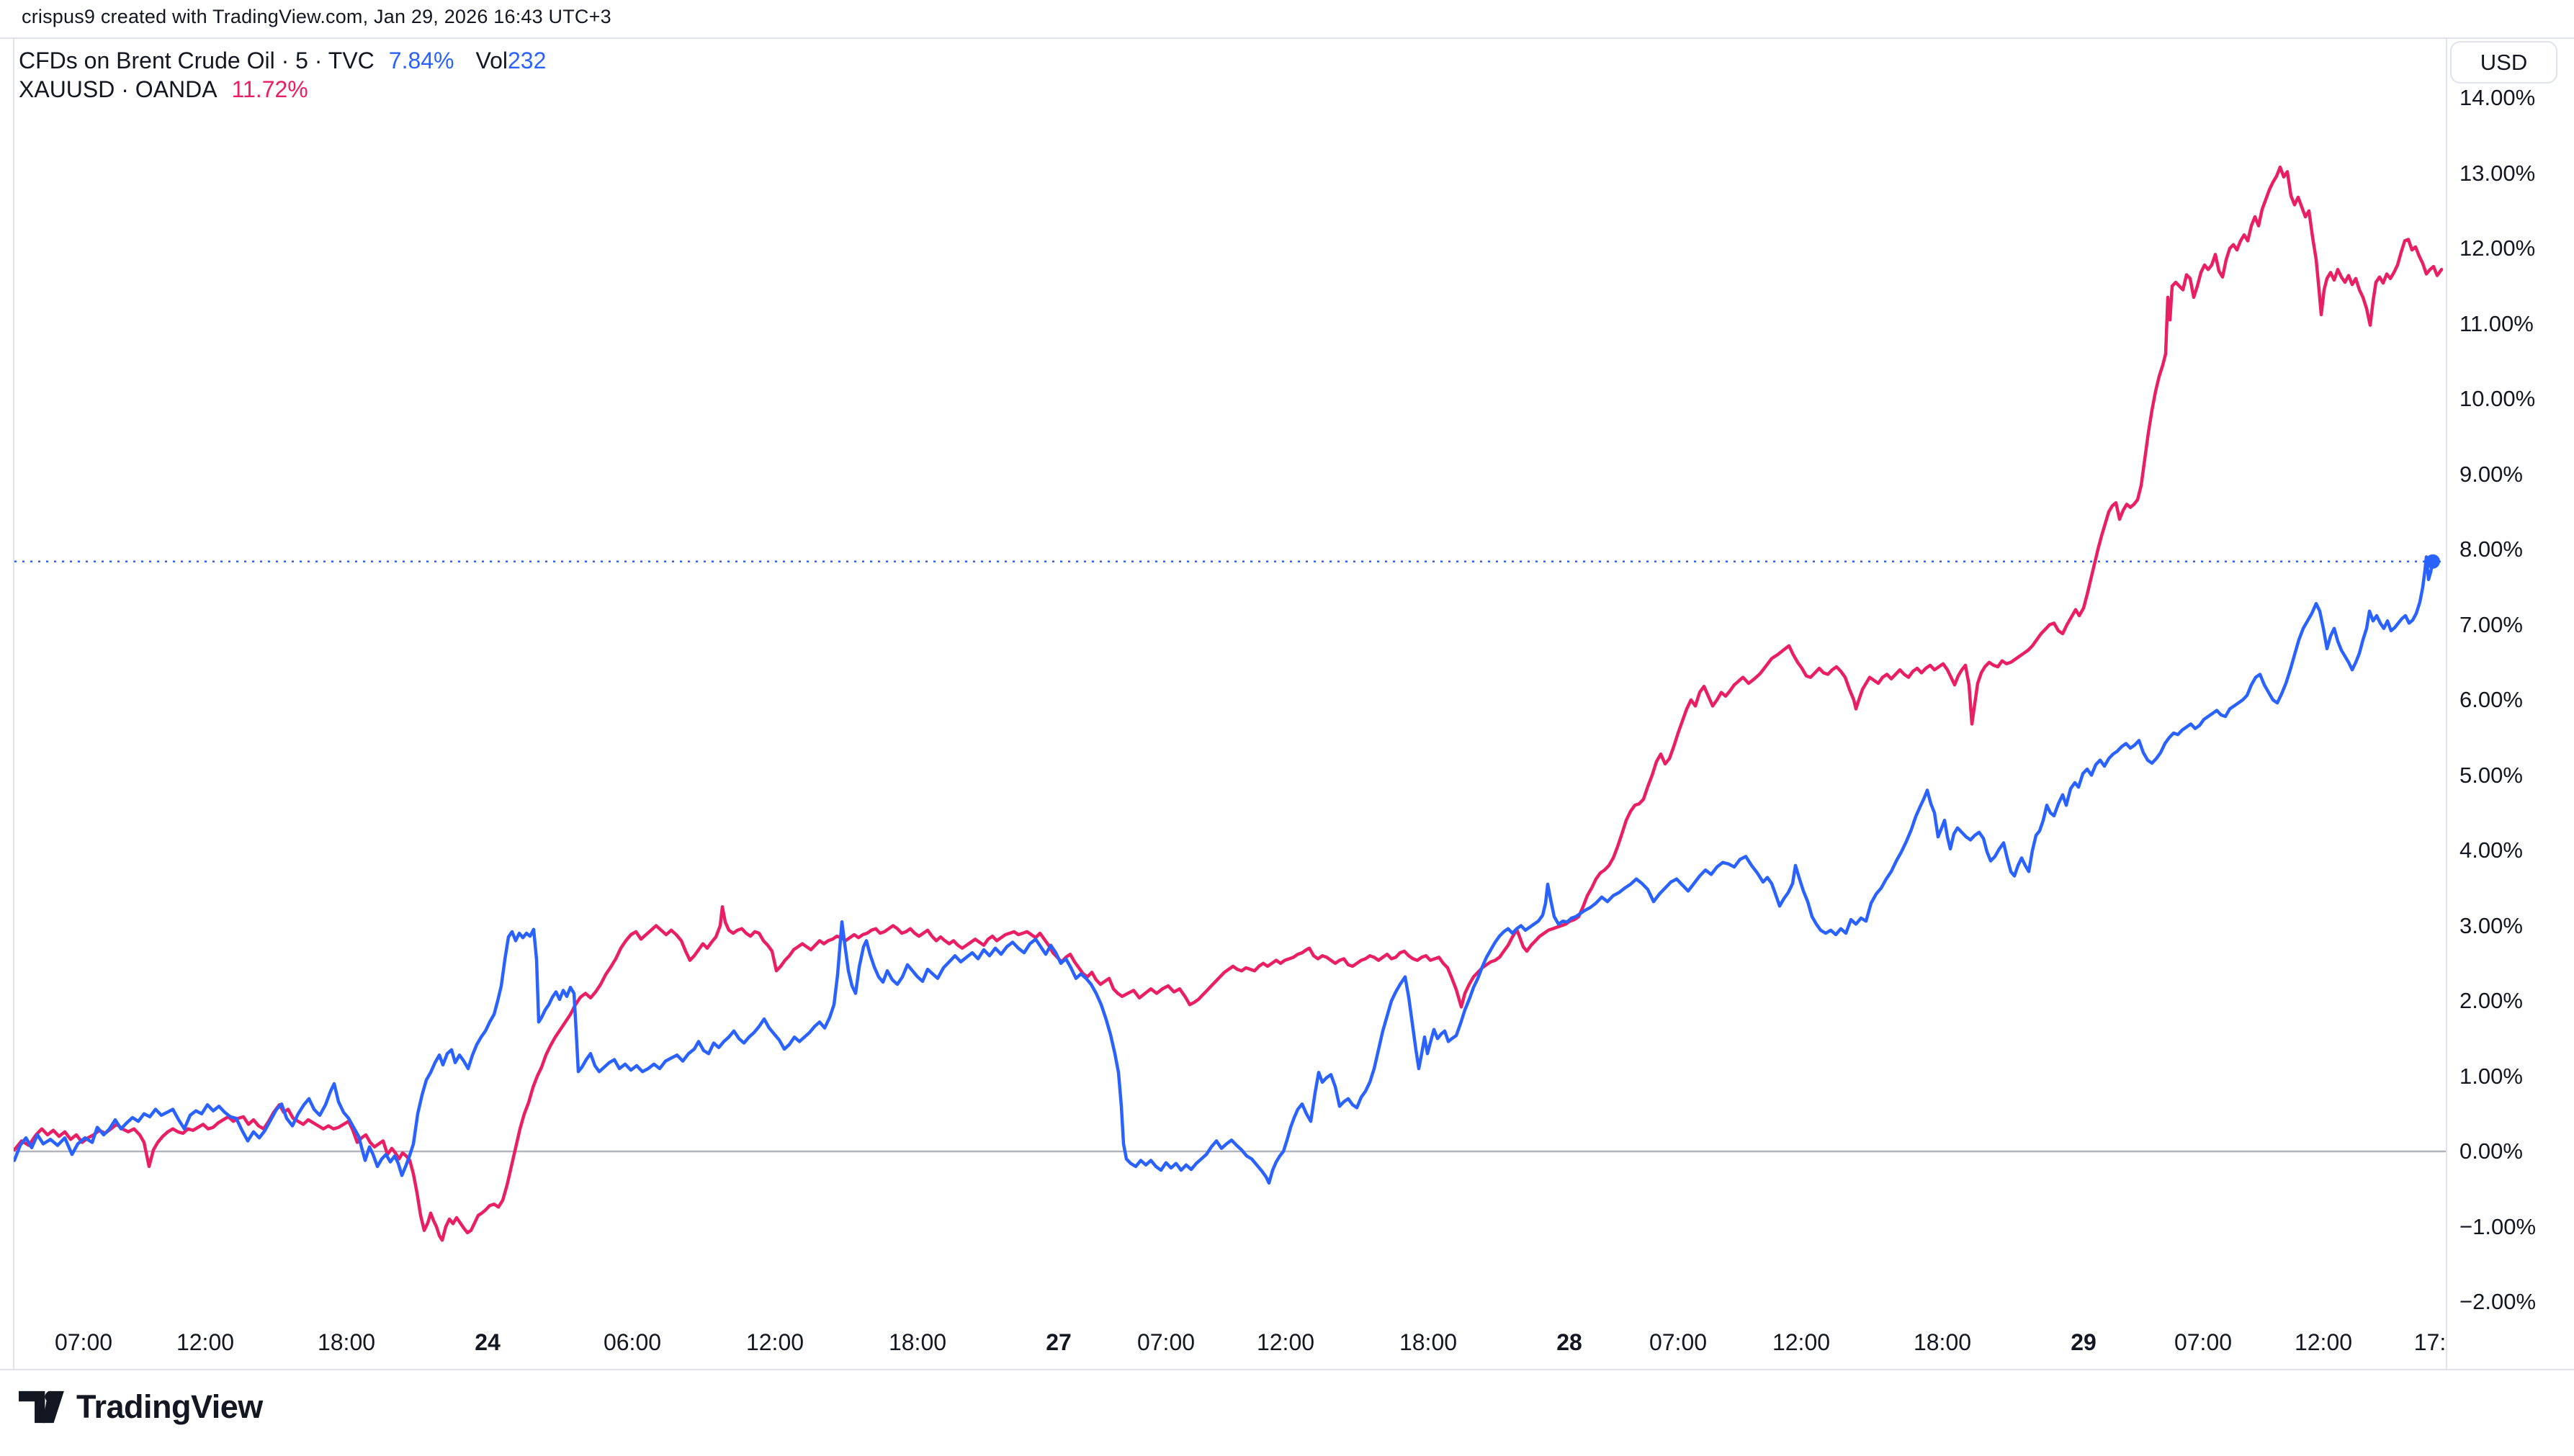 The height and width of the screenshot is (1456, 2574). I want to click on legend-brent-vol-value: 232, so click(527, 60).